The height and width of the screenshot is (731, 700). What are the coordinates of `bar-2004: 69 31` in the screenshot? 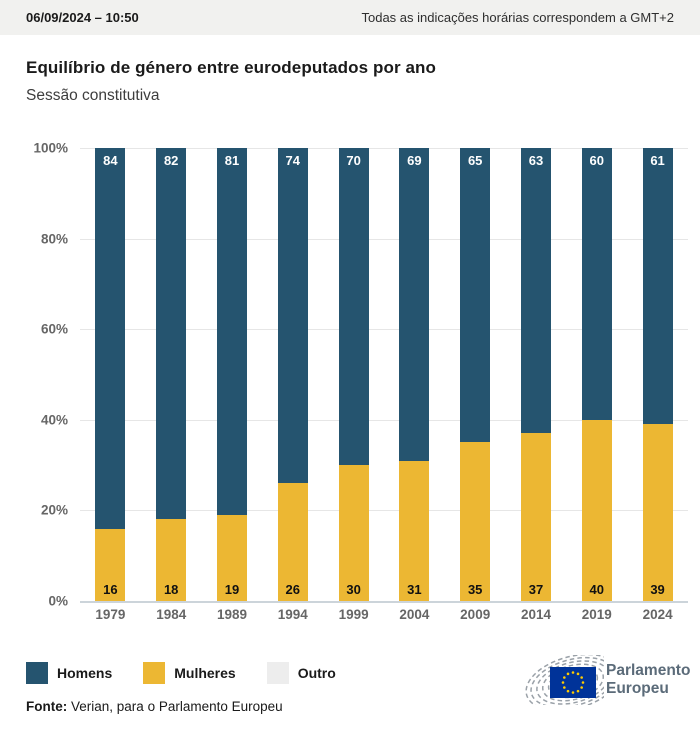 It's located at (414, 374).